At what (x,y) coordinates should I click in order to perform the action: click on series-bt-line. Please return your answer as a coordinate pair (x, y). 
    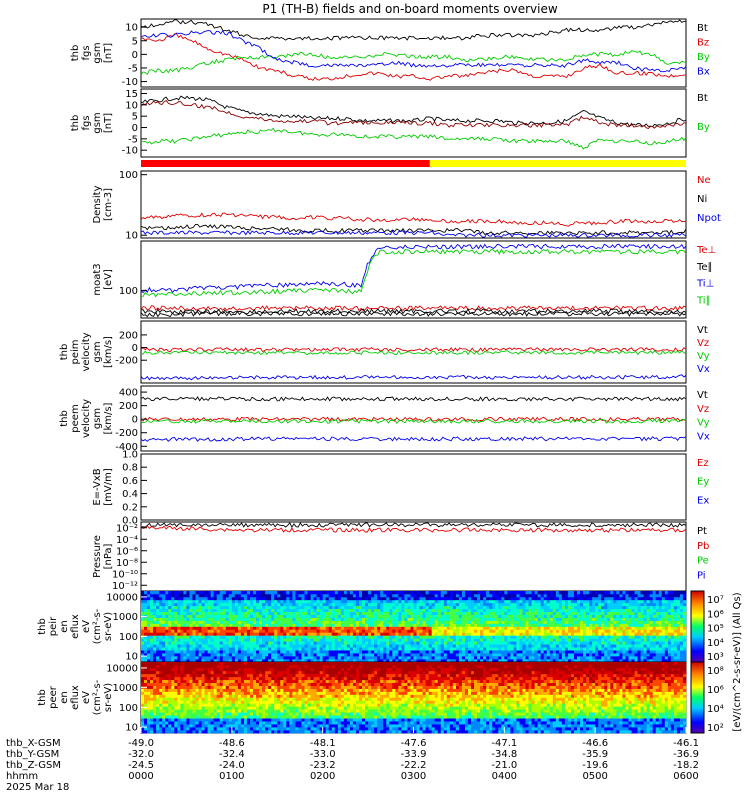
    Looking at the image, I should click on (413, 111).